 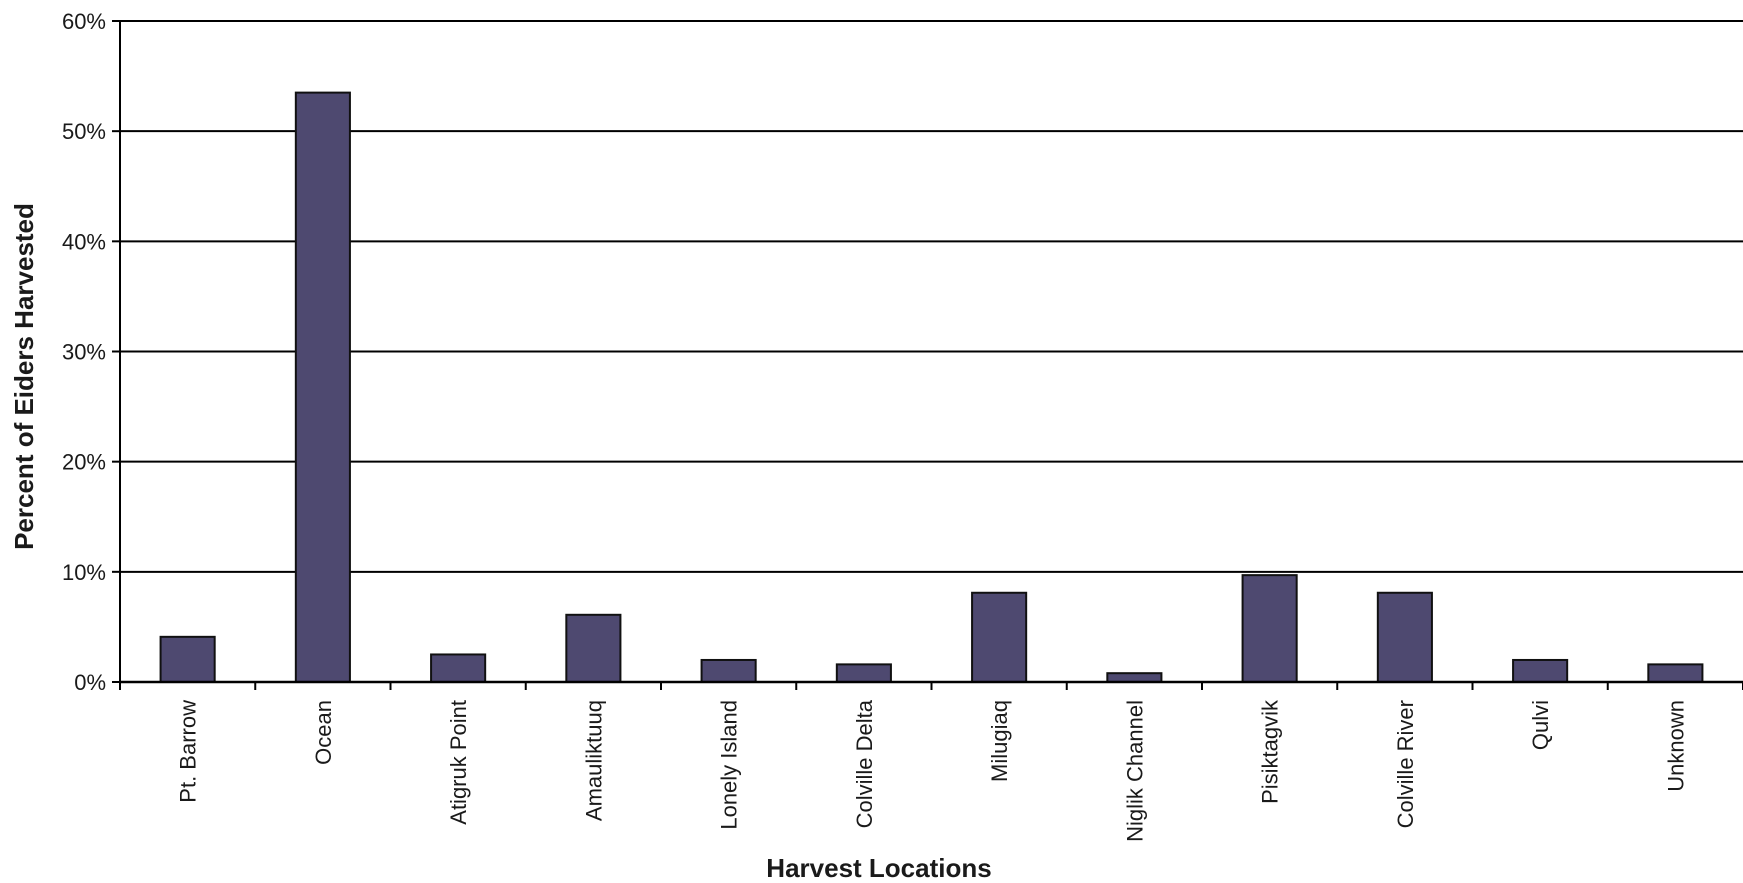 I want to click on x-tick-label: Pt. Barrow, so click(x=188, y=751).